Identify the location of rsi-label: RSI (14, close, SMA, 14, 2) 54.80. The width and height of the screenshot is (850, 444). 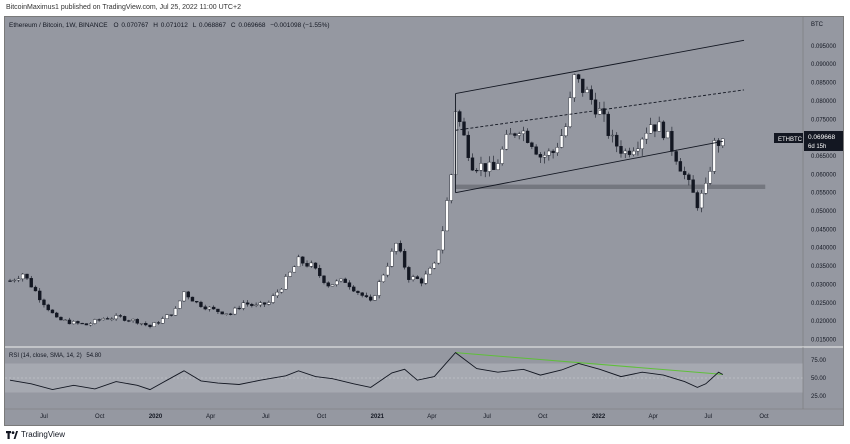
(55, 356).